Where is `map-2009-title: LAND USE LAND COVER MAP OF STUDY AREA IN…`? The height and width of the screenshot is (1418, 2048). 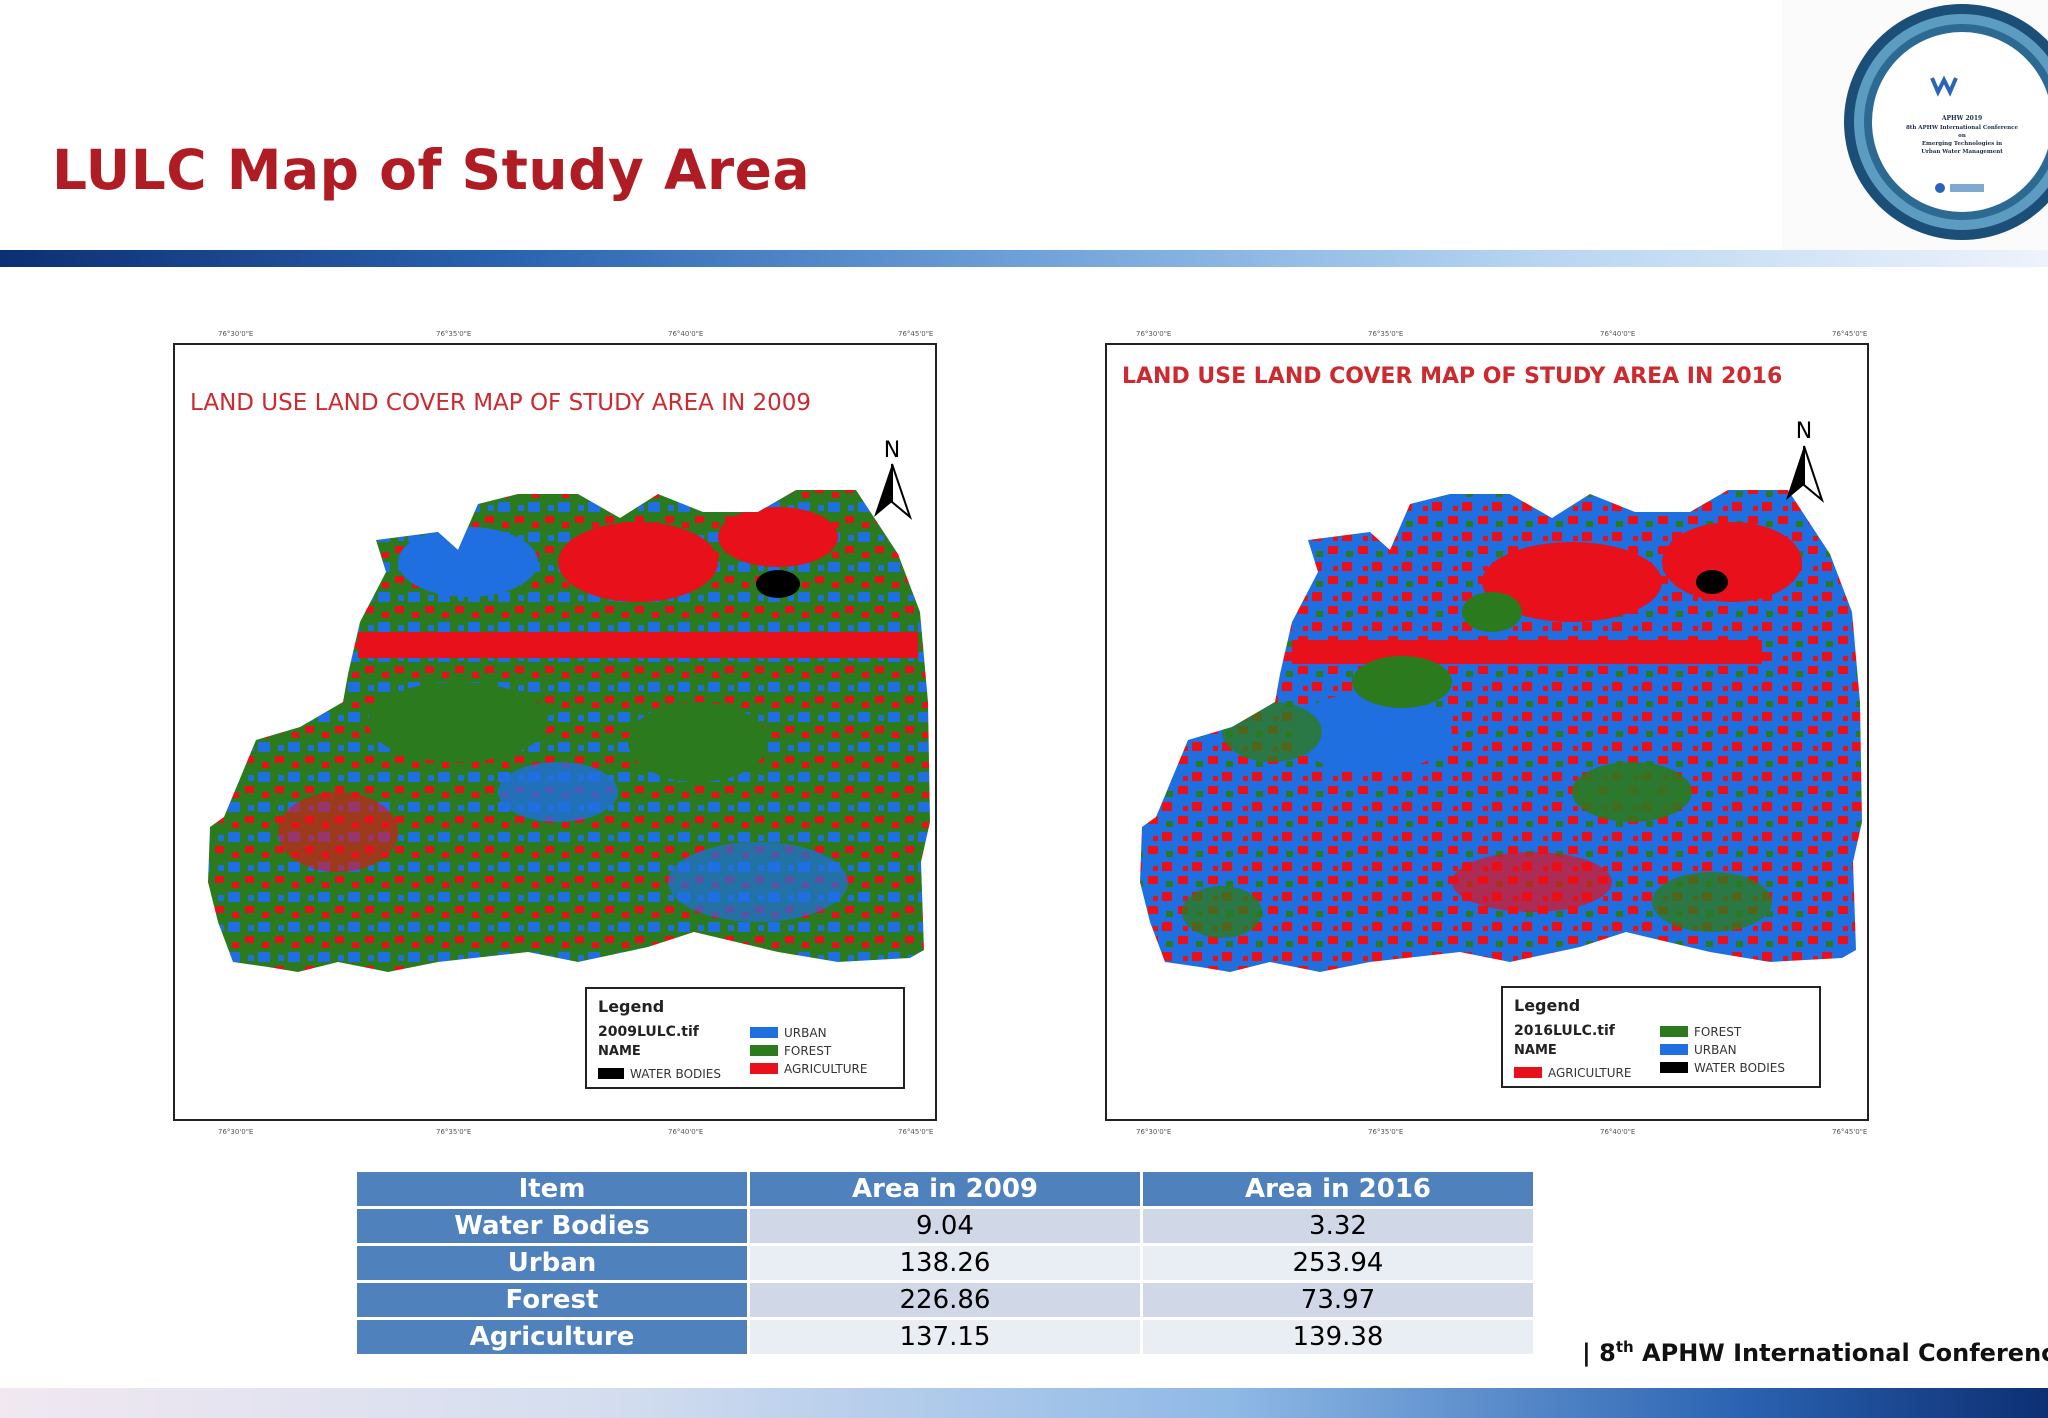 map-2009-title: LAND USE LAND COVER MAP OF STUDY AREA IN… is located at coordinates (500, 403).